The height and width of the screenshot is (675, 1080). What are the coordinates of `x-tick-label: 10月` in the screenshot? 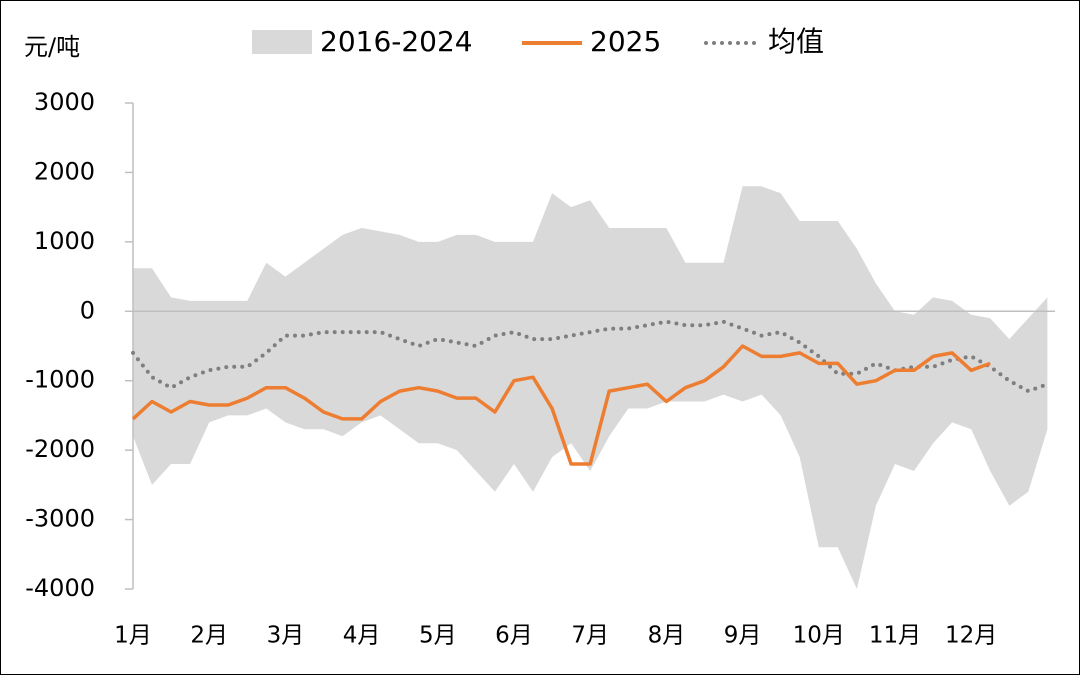 It's located at (819, 636).